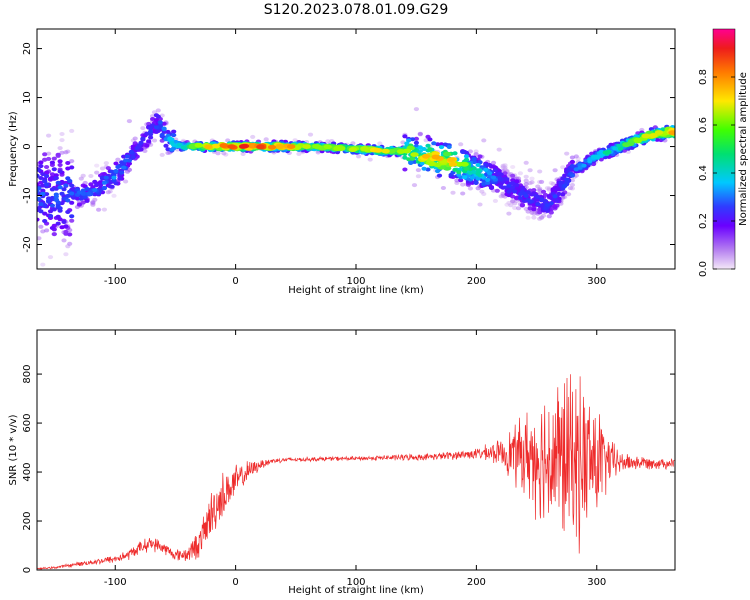  What do you see at coordinates (355, 281) in the screenshot?
I see `spectrogram-x-tick-label: 100` at bounding box center [355, 281].